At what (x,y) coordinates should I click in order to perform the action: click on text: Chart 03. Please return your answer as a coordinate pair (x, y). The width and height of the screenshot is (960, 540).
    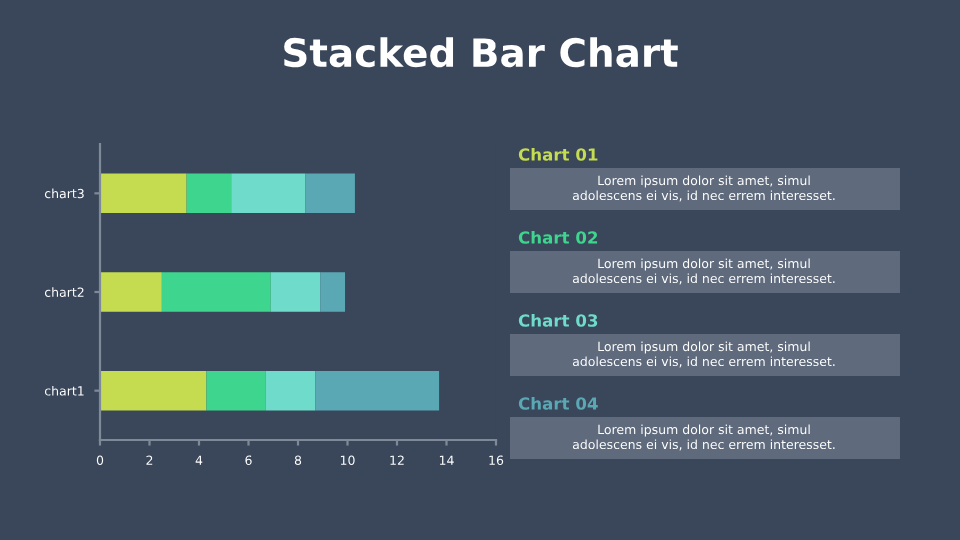
    Looking at the image, I should click on (558, 320).